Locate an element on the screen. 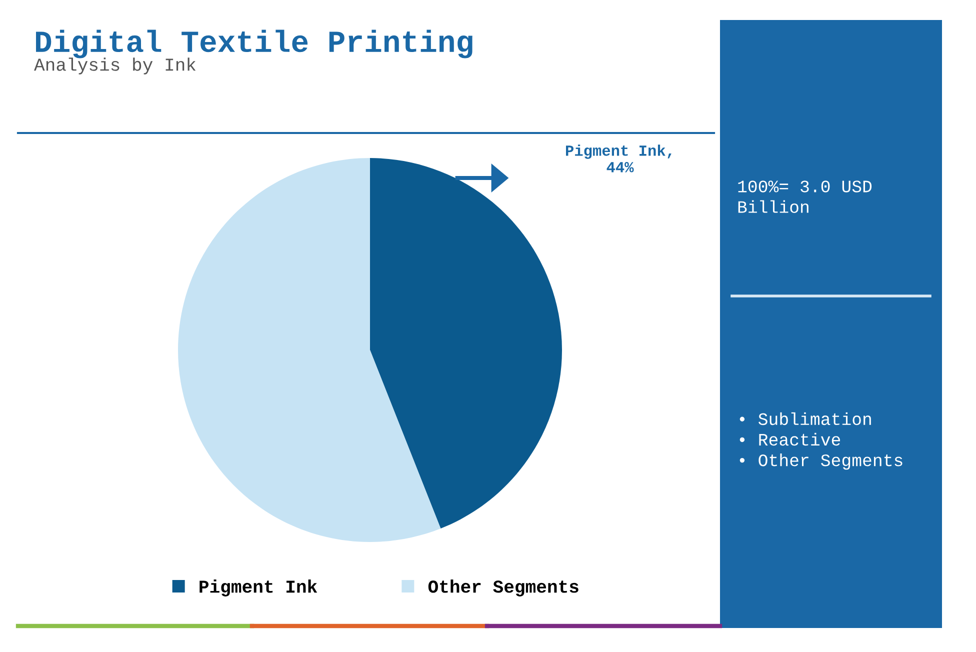  text: • Sublimation • Reactive • Other Segments is located at coordinates (821, 441).